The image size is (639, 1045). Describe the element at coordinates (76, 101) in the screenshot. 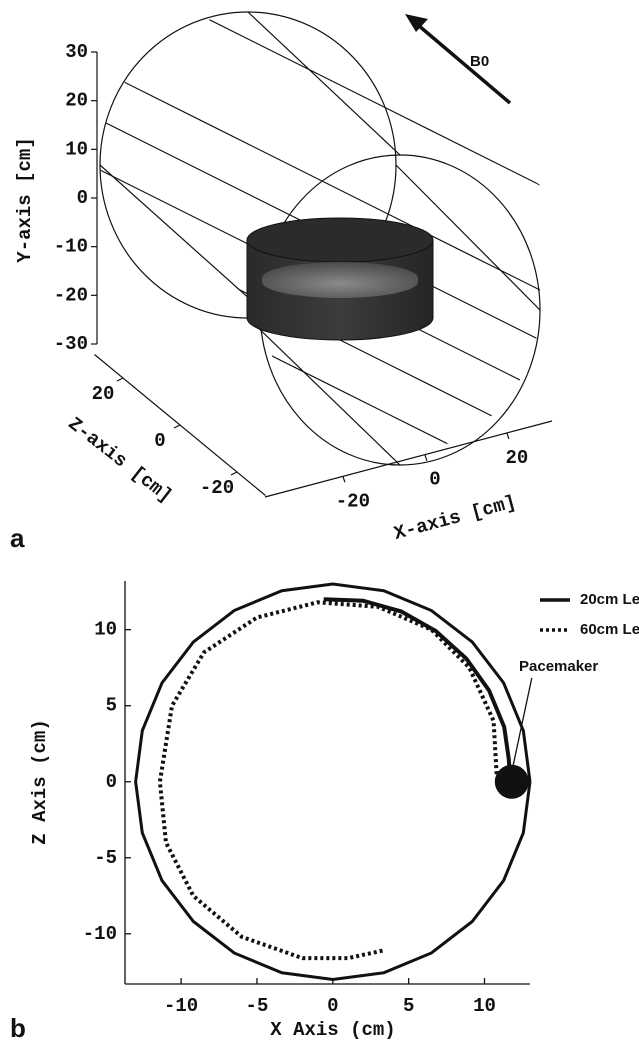

I see `y-tick-label: 20` at that location.